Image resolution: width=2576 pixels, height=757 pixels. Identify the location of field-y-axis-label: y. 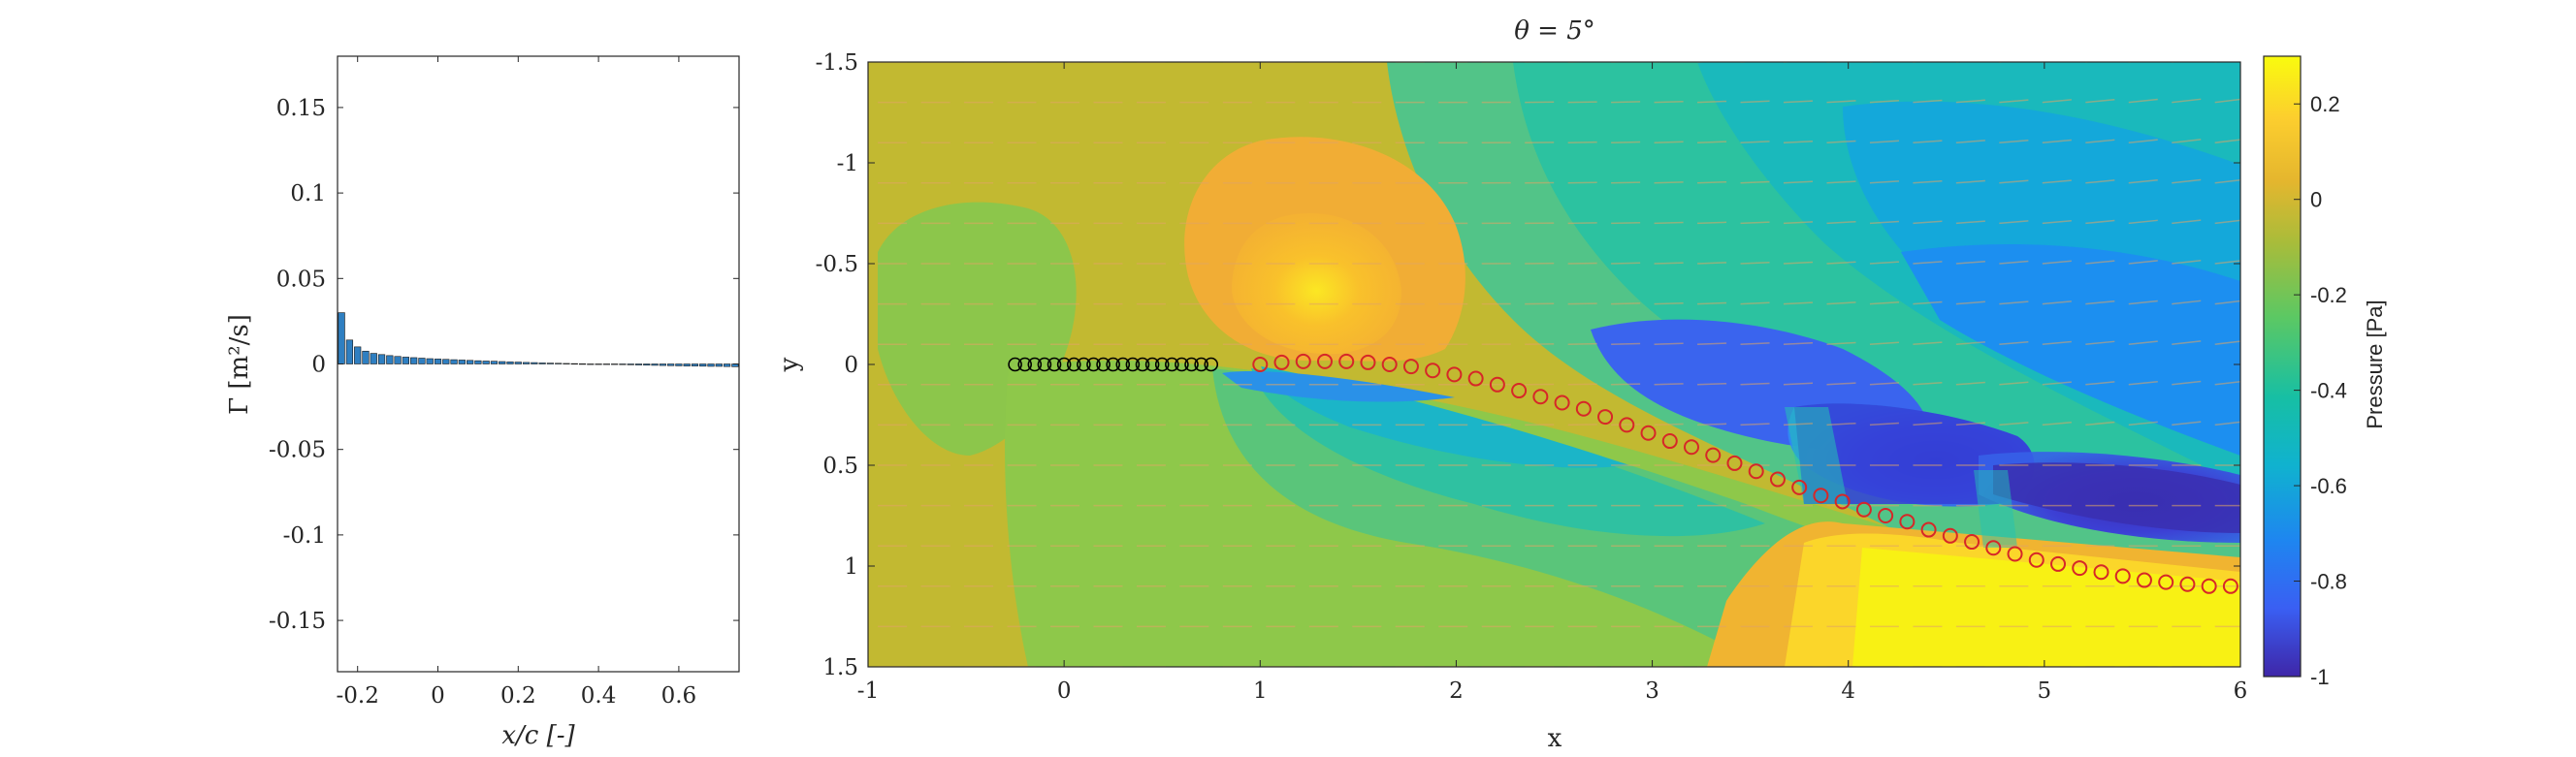
(789, 364).